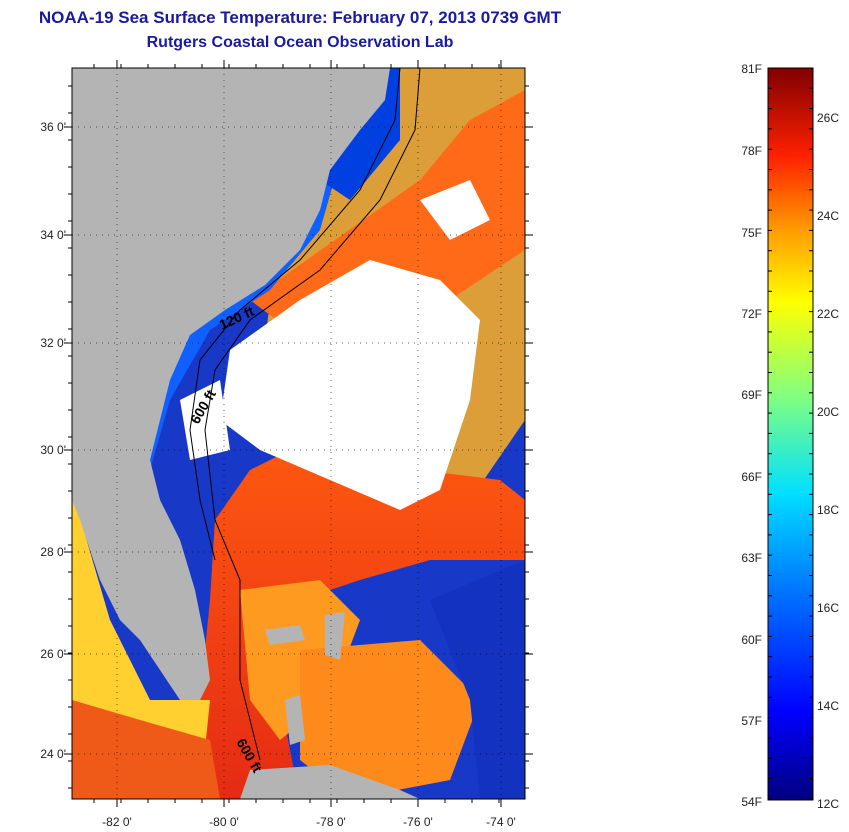  I want to click on colorbar-c-label: 14C, so click(828, 706).